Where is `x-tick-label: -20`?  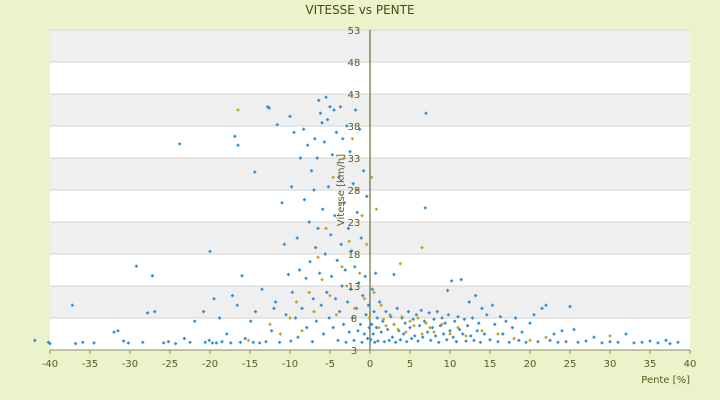 x-tick-label: -20 is located at coordinates (210, 364).